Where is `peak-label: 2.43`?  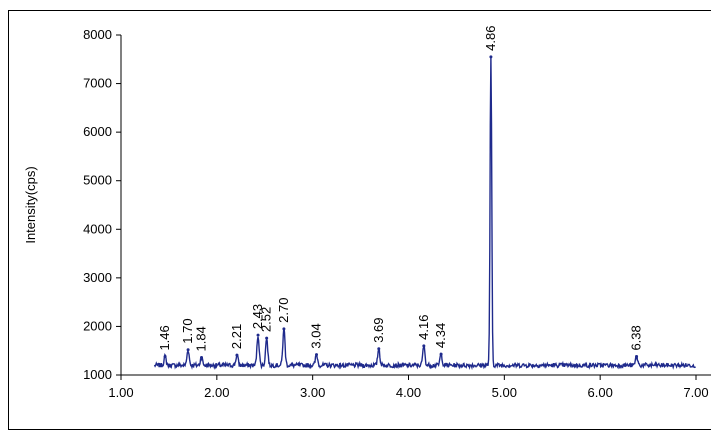 peak-label: 2.43 is located at coordinates (257, 316).